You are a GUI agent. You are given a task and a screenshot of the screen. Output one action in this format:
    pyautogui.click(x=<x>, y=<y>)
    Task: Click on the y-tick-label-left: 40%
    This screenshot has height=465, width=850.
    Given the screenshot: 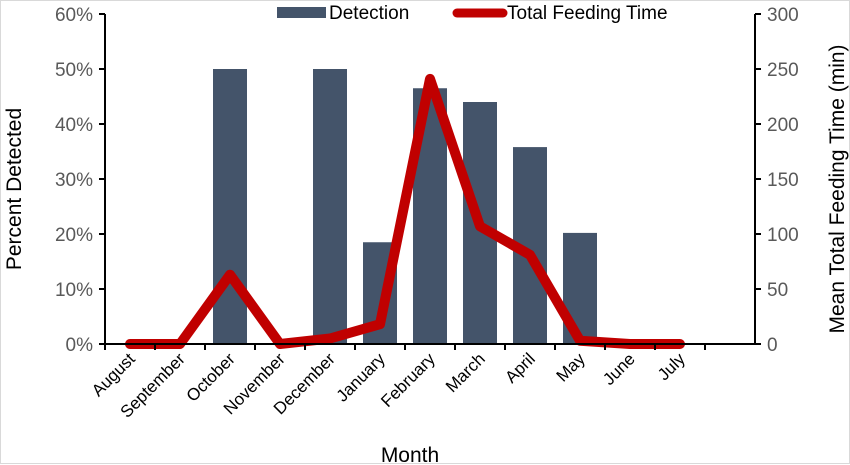 What is the action you would take?
    pyautogui.click(x=74, y=125)
    